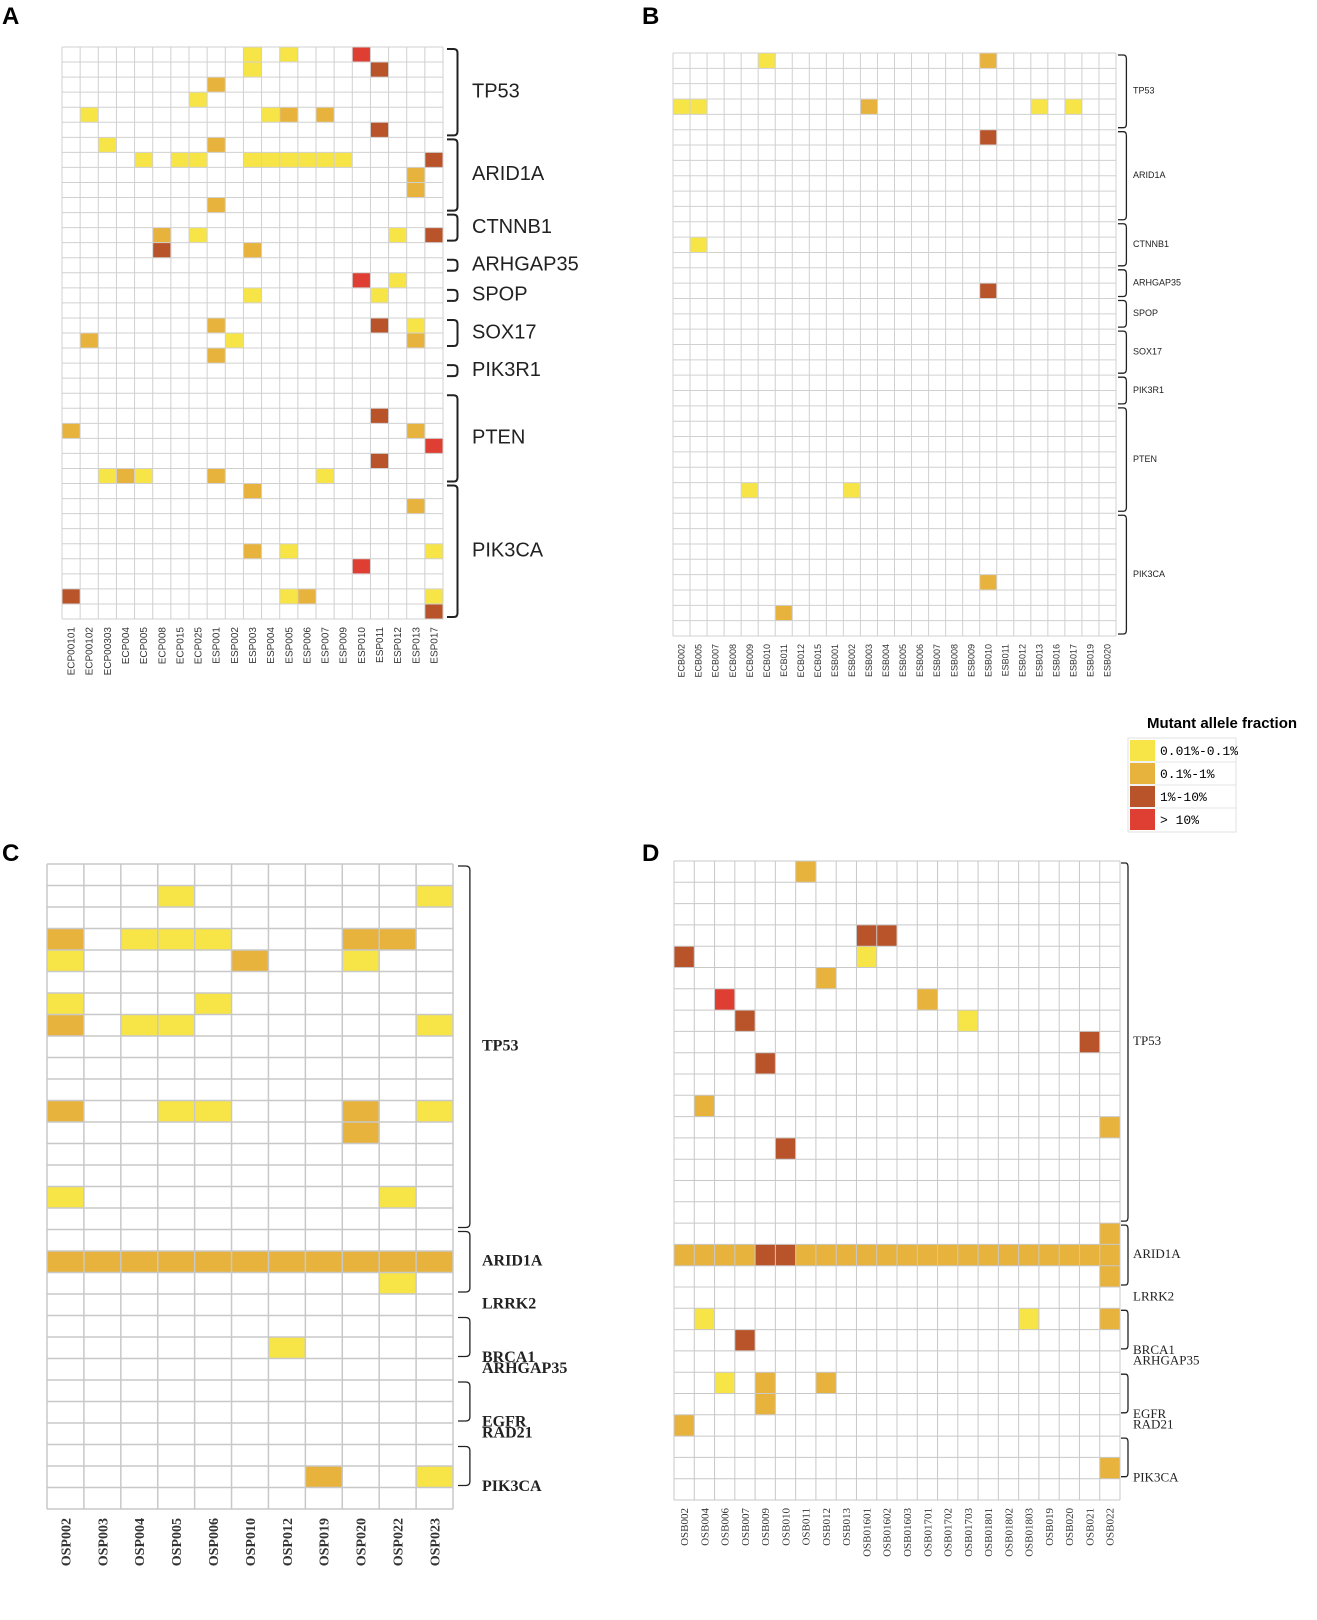 The width and height of the screenshot is (1317, 1620). Describe the element at coordinates (733, 661) in the screenshot. I see `tick-label-ecb008: ECB008` at that location.